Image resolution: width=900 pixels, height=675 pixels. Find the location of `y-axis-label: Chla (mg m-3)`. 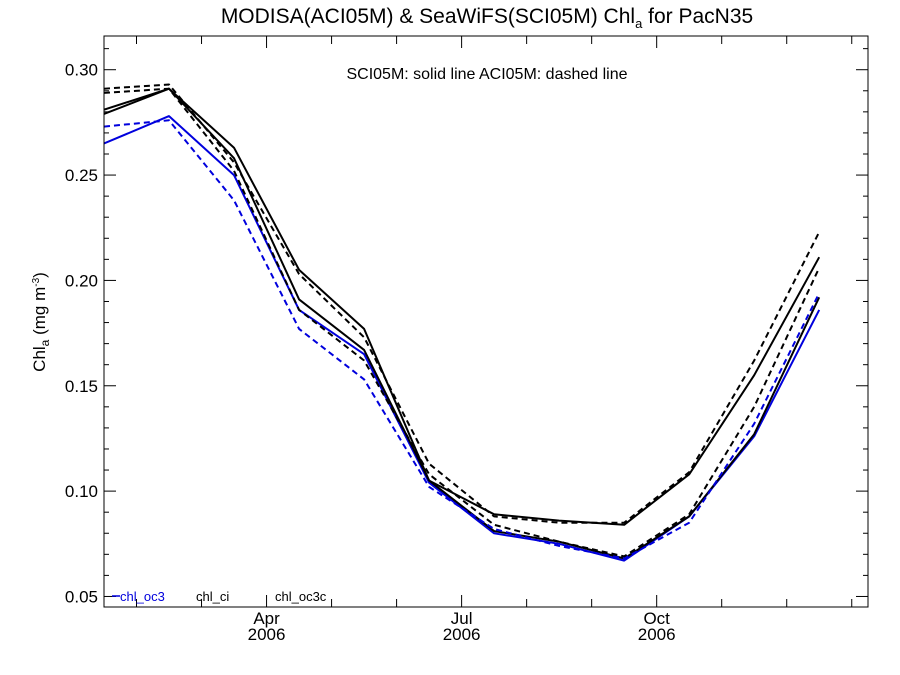

y-axis-label: Chla (mg m-3) is located at coordinates (41, 322).